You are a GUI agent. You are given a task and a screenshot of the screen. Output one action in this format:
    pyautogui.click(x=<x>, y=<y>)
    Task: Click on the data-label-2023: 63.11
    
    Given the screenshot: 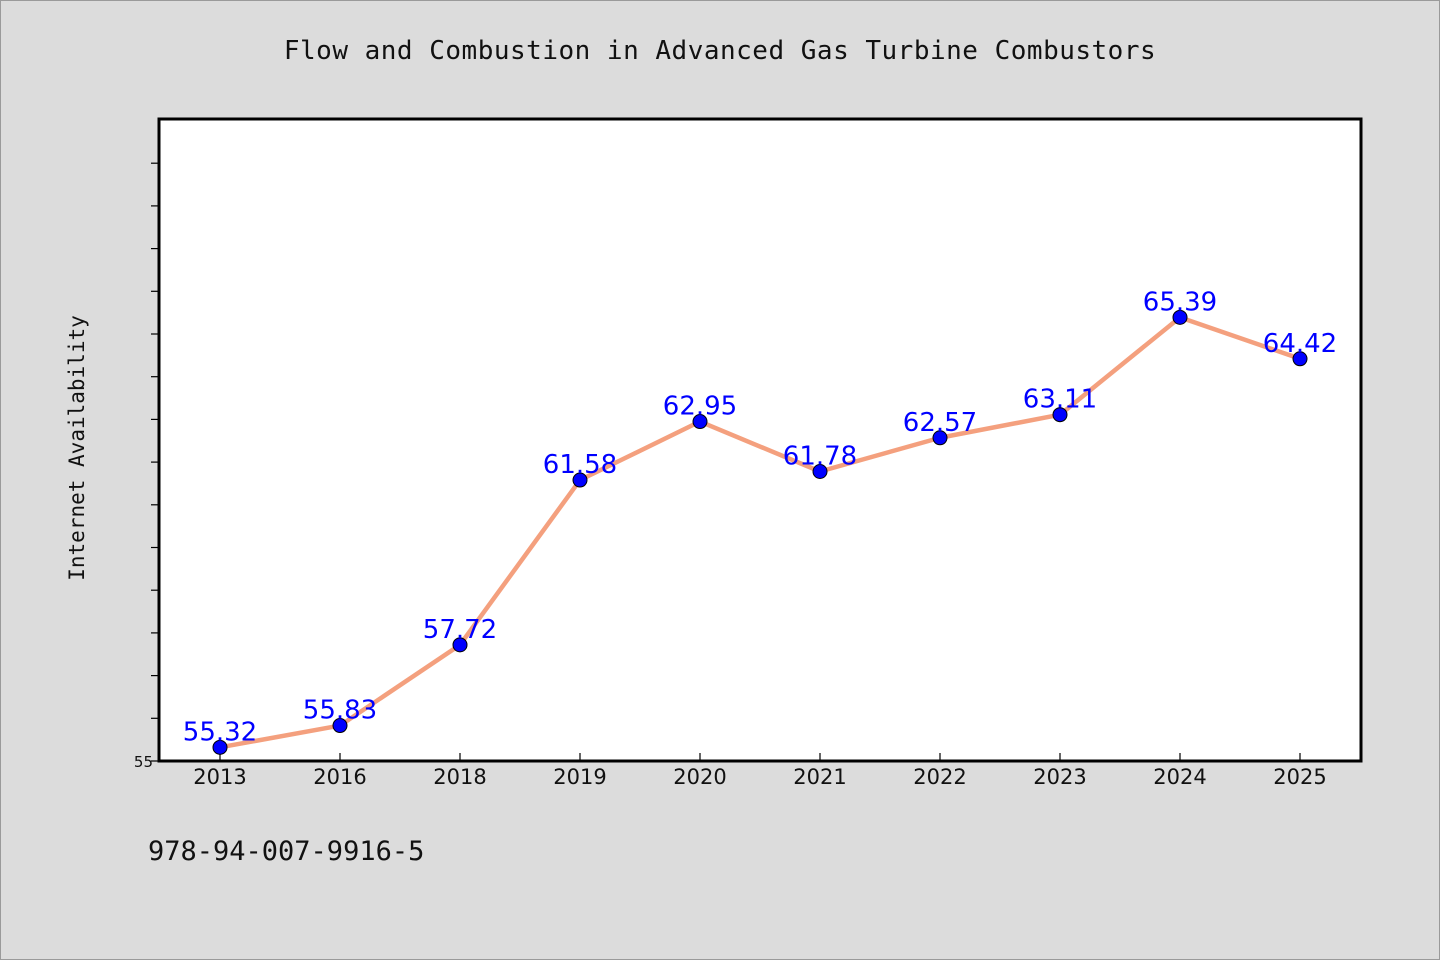 What is the action you would take?
    pyautogui.click(x=1060, y=400)
    